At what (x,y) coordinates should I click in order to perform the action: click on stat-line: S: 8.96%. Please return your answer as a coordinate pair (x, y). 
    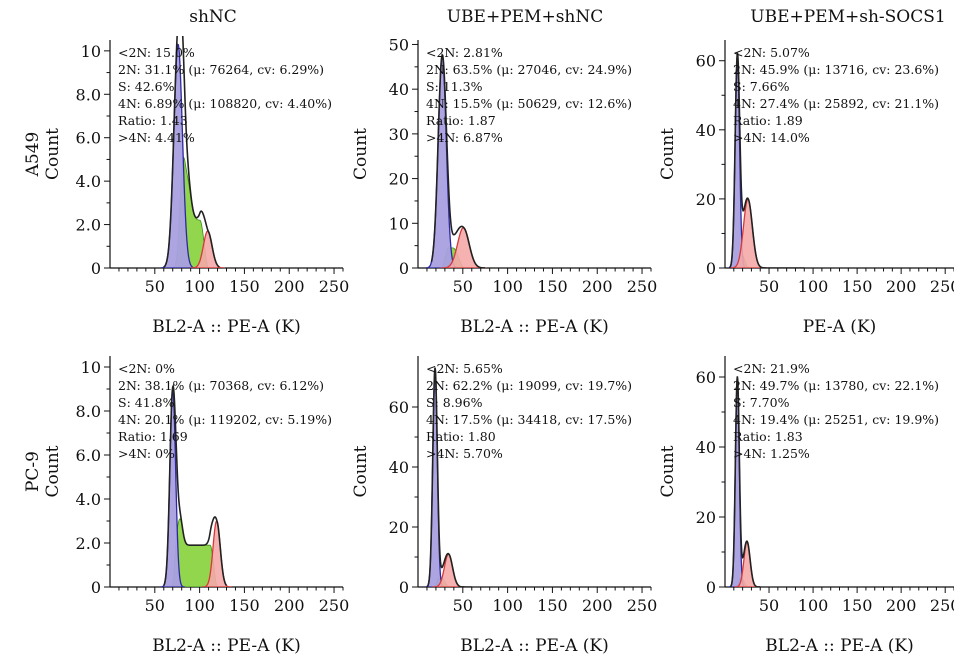
    Looking at the image, I should click on (454, 402).